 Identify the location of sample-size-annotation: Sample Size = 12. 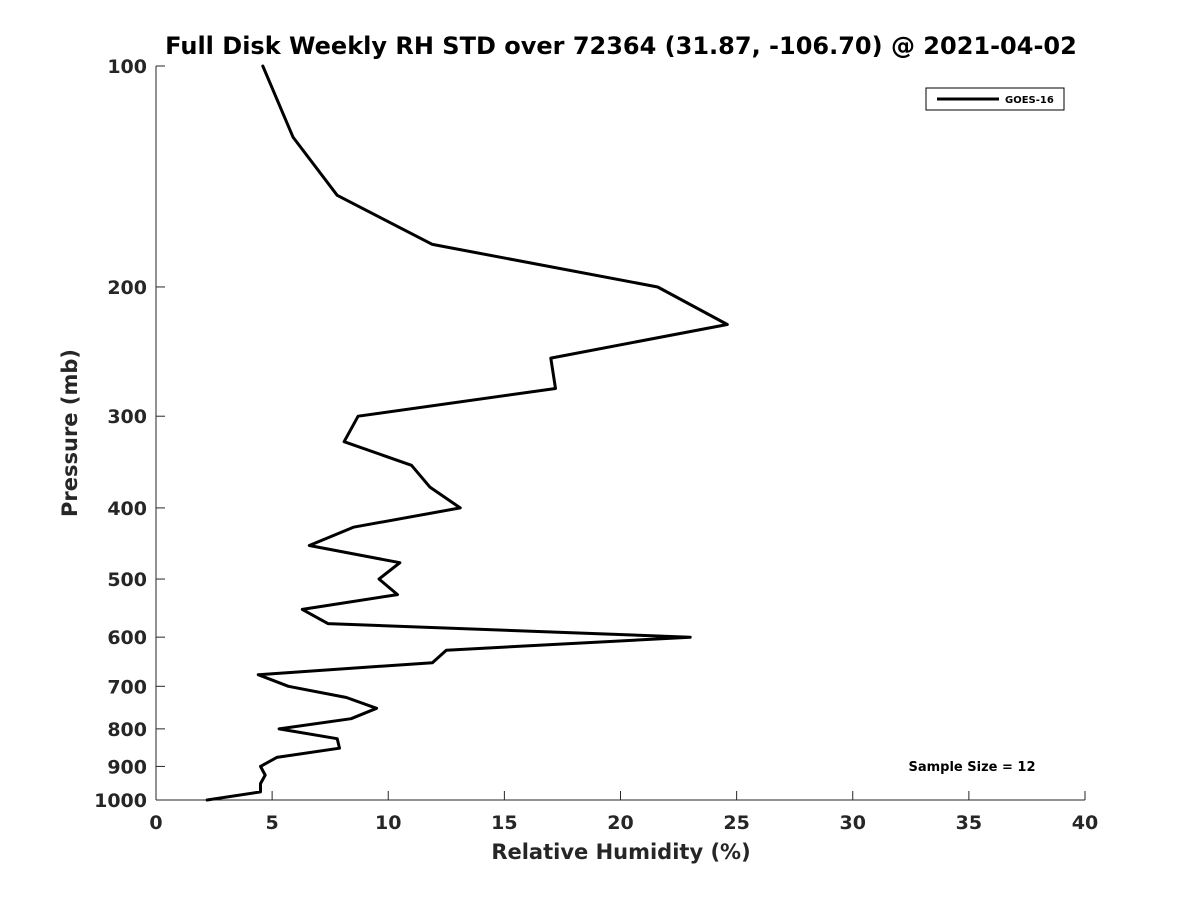
(971, 767).